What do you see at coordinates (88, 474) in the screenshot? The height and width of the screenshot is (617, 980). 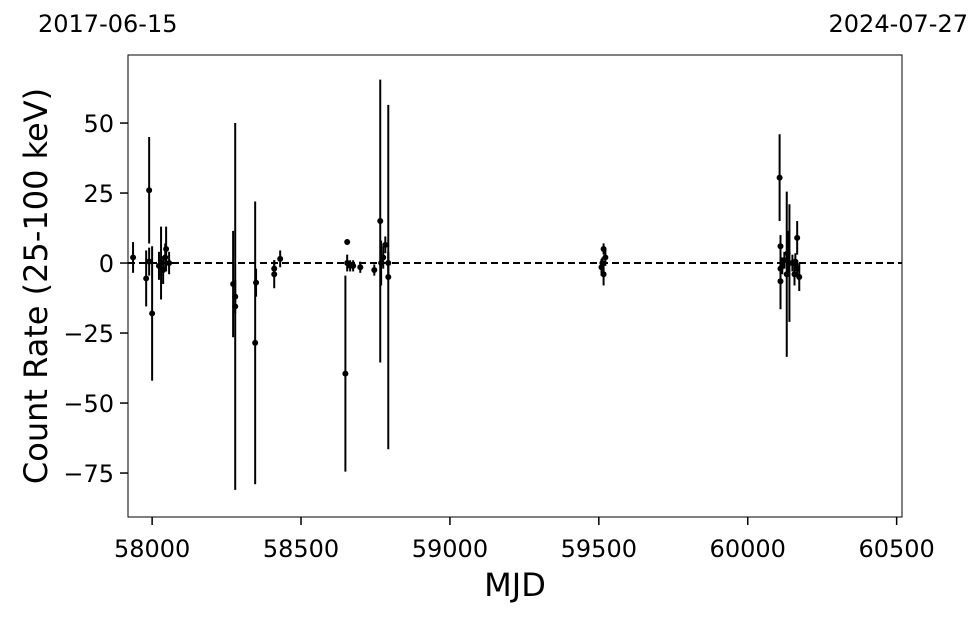 I see `y-tick-label: −75` at bounding box center [88, 474].